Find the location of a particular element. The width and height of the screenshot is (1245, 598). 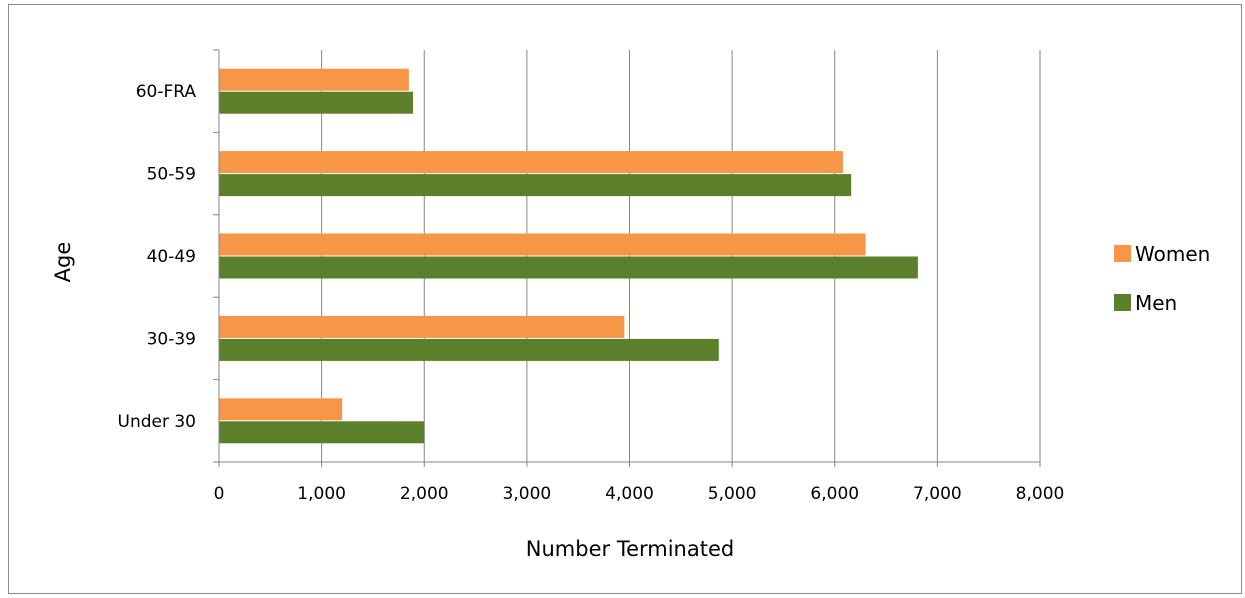

bar-men-60-fra is located at coordinates (316, 102).